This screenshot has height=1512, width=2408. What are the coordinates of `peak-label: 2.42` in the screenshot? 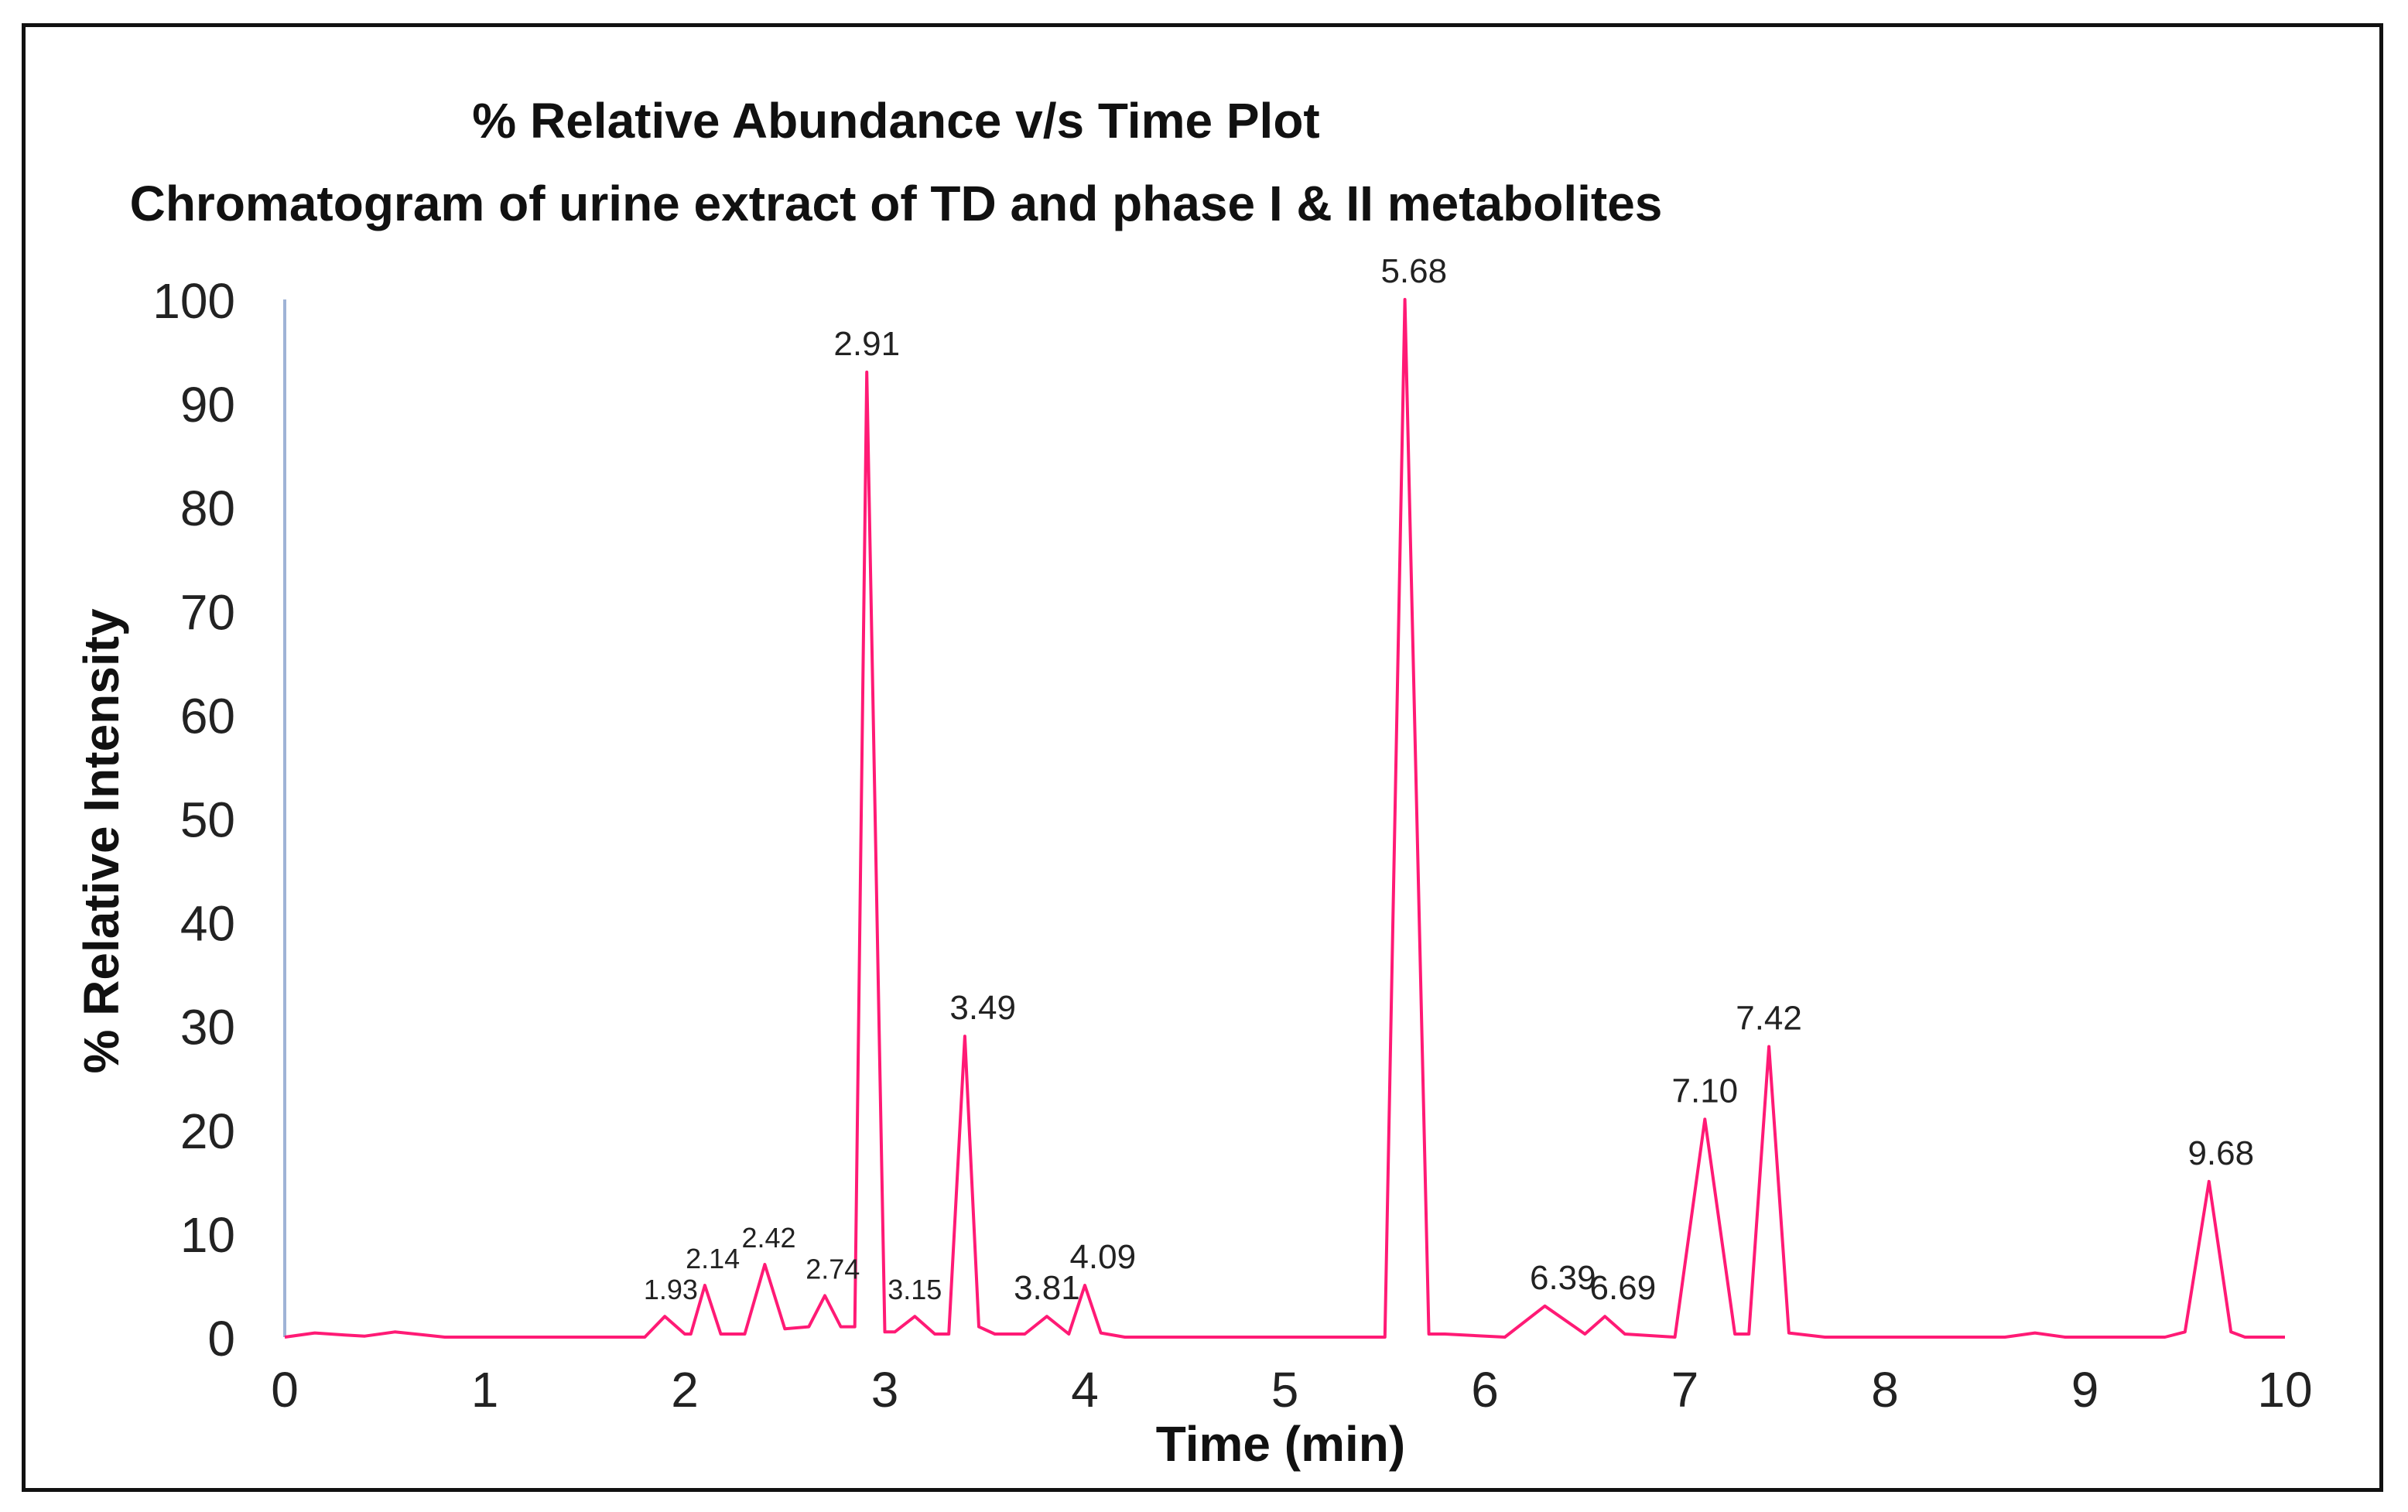 It's located at (769, 1238).